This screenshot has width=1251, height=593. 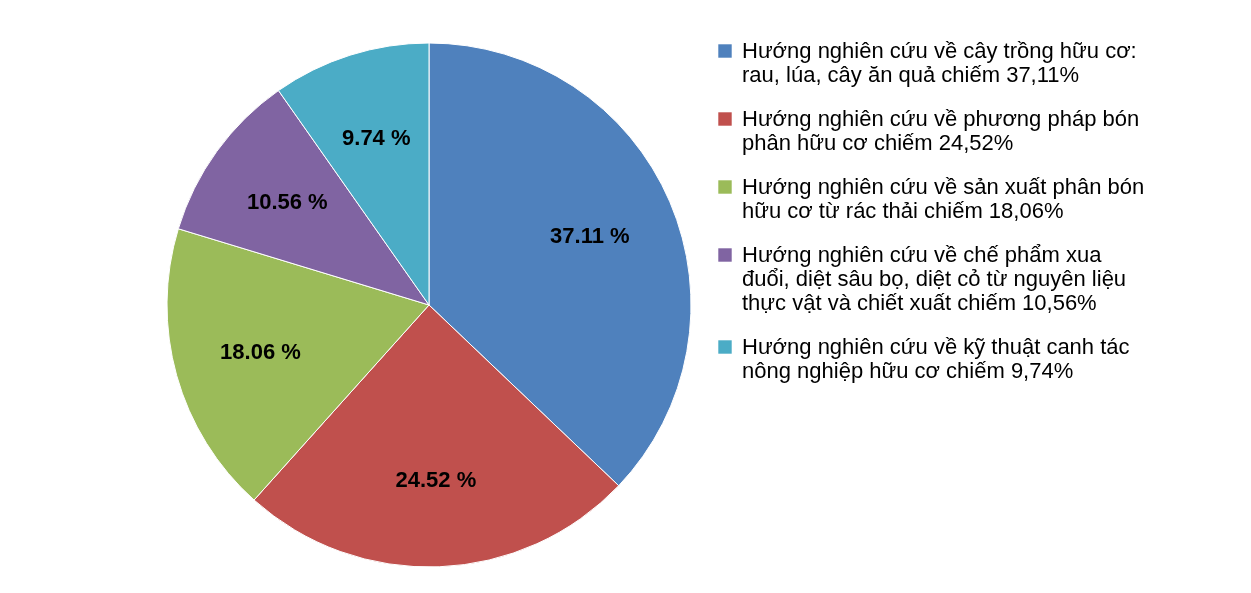 What do you see at coordinates (936, 358) in the screenshot?
I see `legend-label: Hướng nghiên cứu về kỹ thuật canh tác nông nghiệp hữu cơ chiếm 9,74%` at bounding box center [936, 358].